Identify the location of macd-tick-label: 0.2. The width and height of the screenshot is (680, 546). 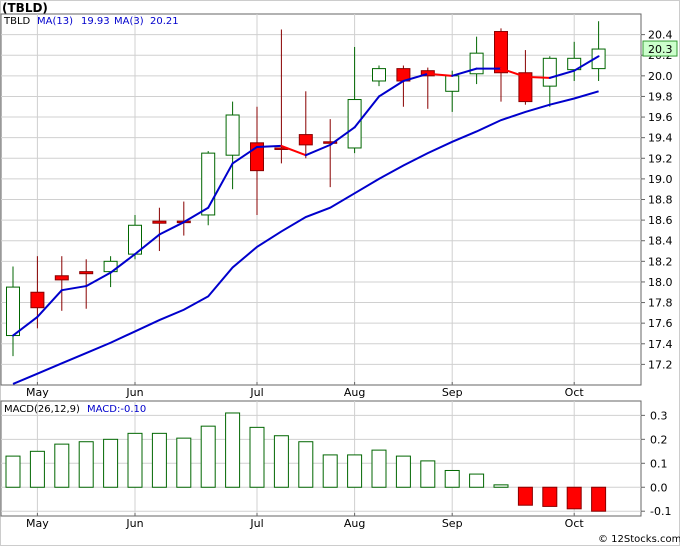
(659, 439).